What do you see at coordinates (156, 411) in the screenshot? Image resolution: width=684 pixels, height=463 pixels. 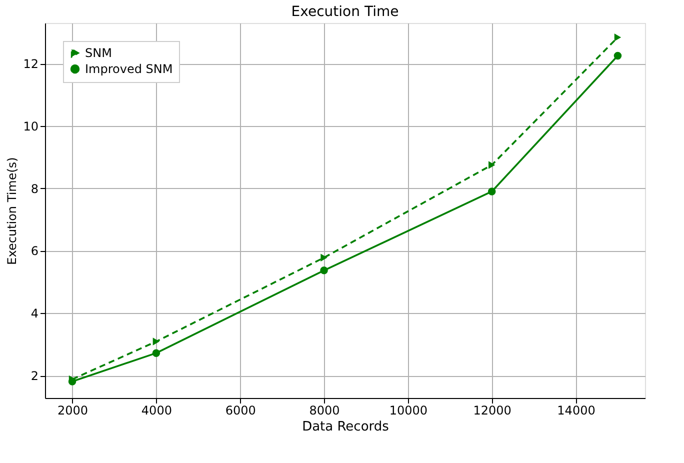 I see `x-tick-label: 4000` at bounding box center [156, 411].